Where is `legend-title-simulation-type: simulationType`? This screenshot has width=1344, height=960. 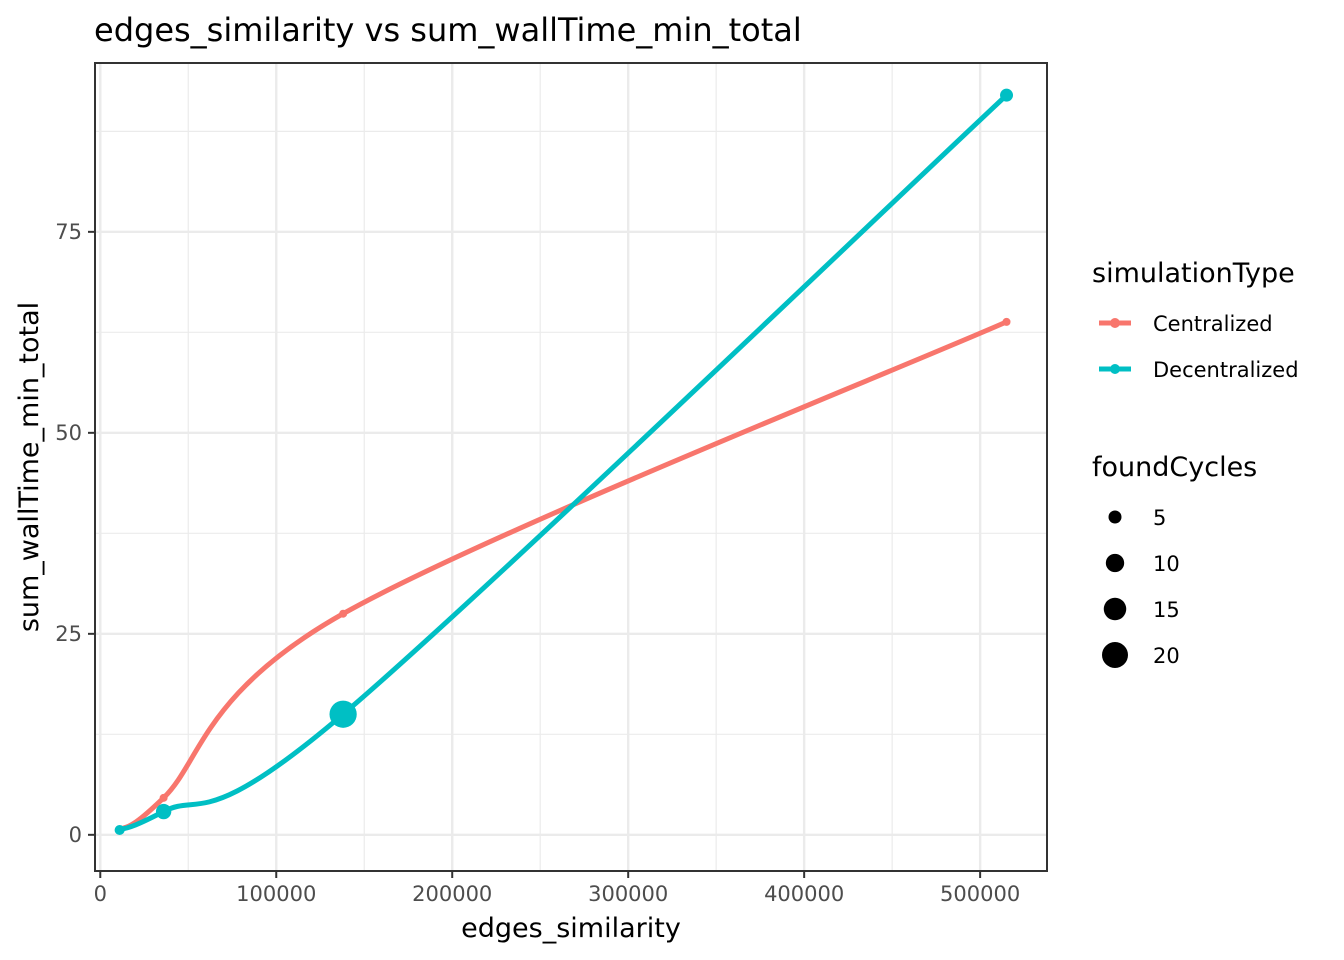 legend-title-simulation-type: simulationType is located at coordinates (1193, 273).